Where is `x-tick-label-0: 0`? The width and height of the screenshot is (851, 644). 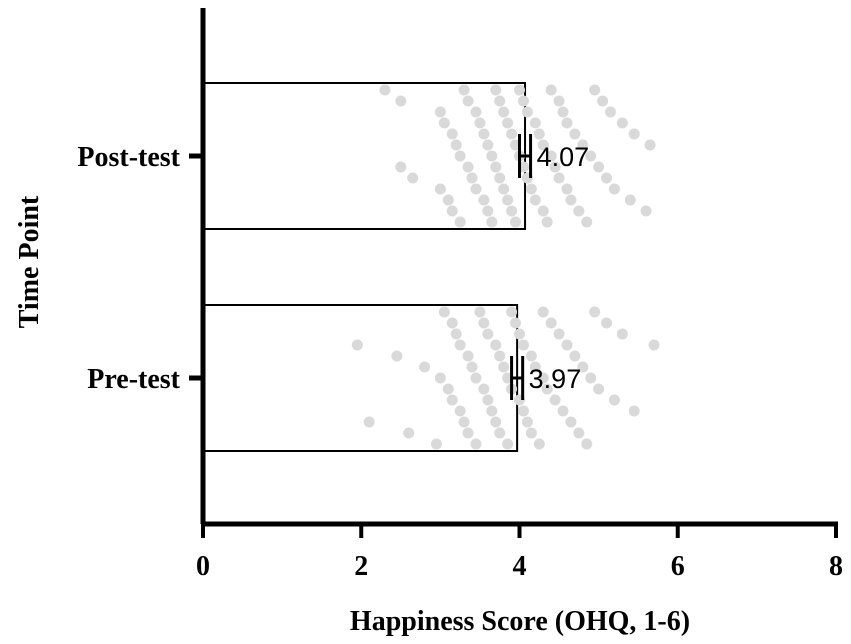
x-tick-label-0: 0 is located at coordinates (203, 566).